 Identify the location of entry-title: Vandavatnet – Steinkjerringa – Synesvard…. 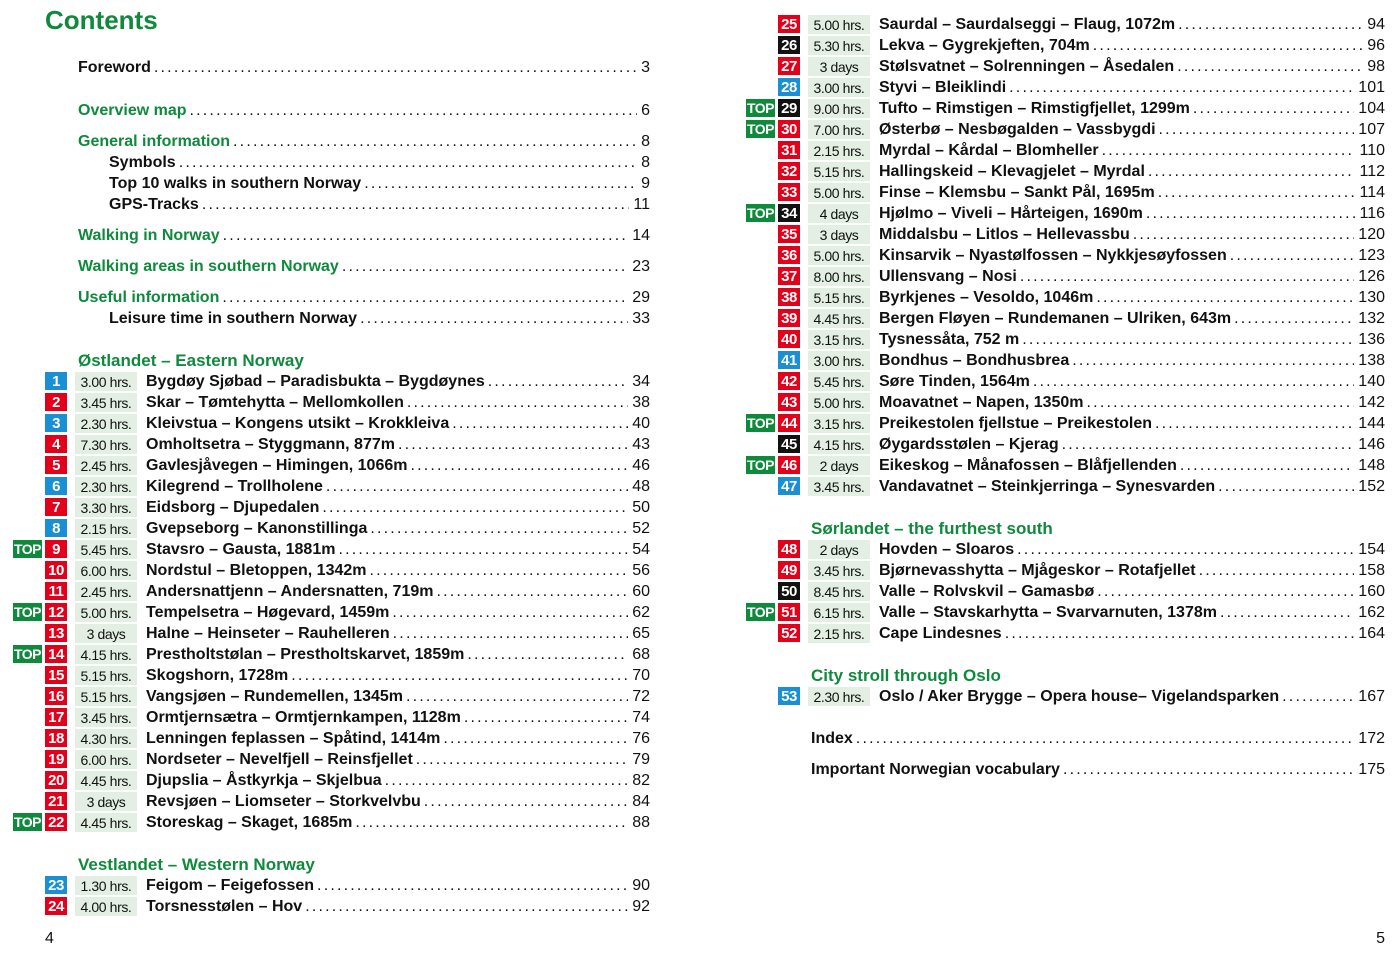
(1047, 486).